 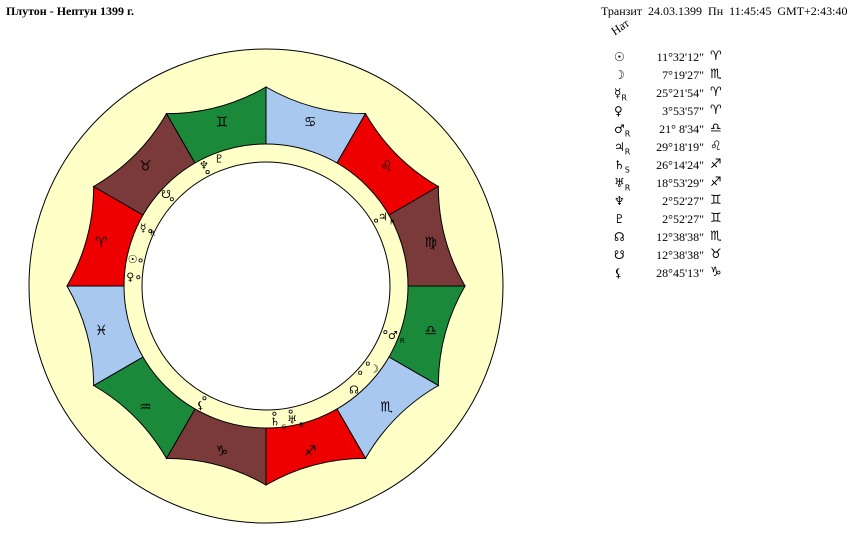 What do you see at coordinates (143, 228) in the screenshot?
I see `mercury-icon: ☿` at bounding box center [143, 228].